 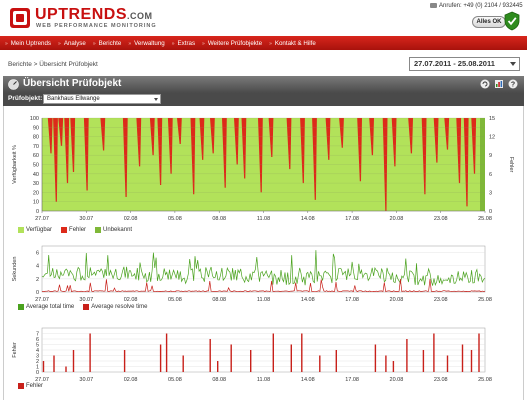 I want to click on response-y-label: Sekunden, so click(x=15, y=269).